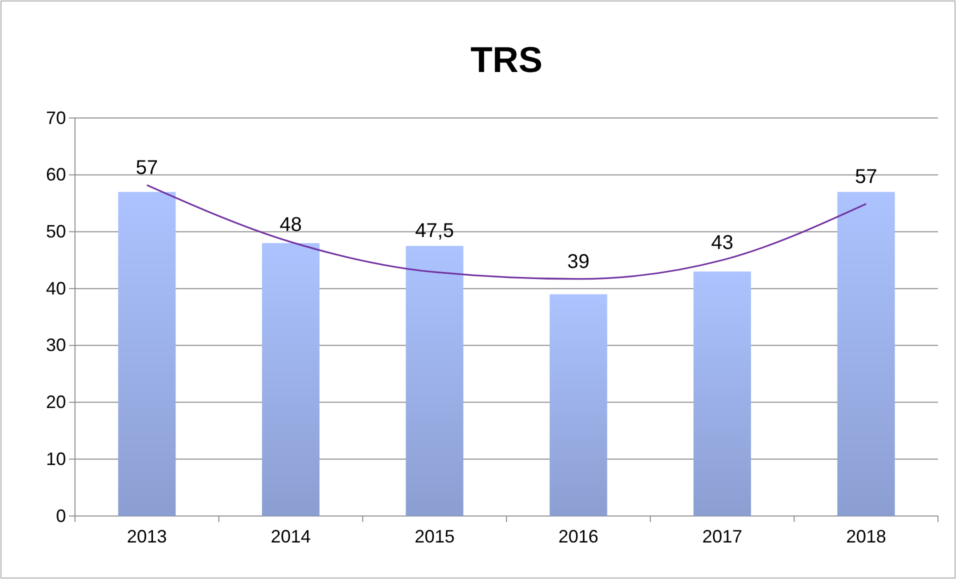  Describe the element at coordinates (434, 536) in the screenshot. I see `x-tick-label: 2015` at that location.